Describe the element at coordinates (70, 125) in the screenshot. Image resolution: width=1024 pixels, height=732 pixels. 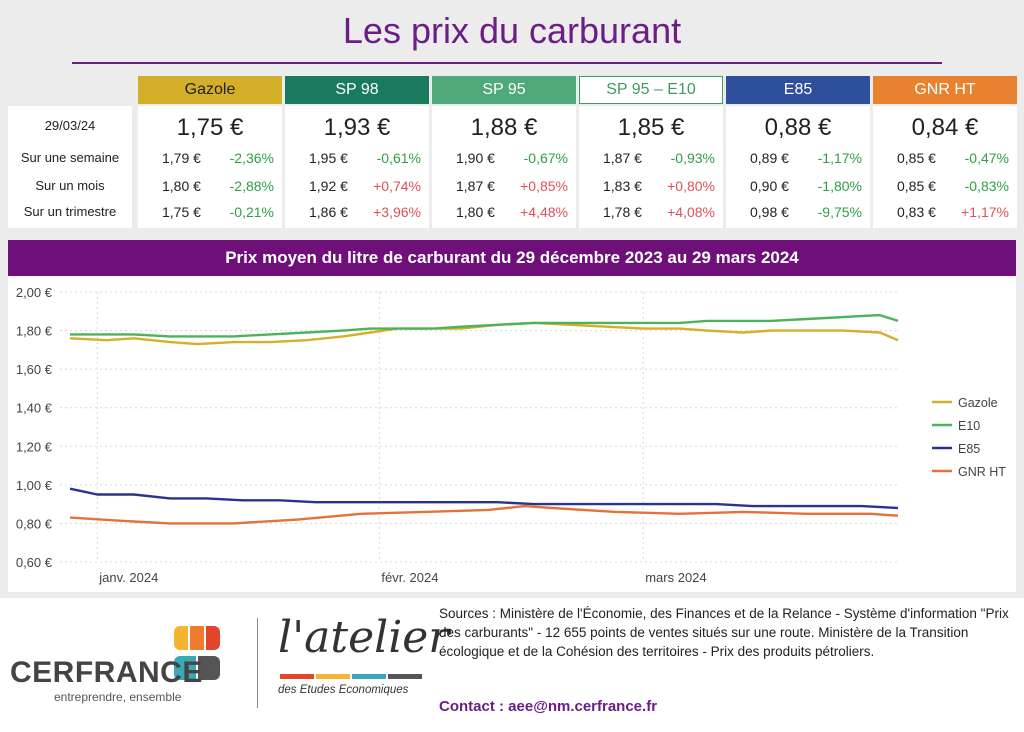
I see `date-label: 29/03/24` at that location.